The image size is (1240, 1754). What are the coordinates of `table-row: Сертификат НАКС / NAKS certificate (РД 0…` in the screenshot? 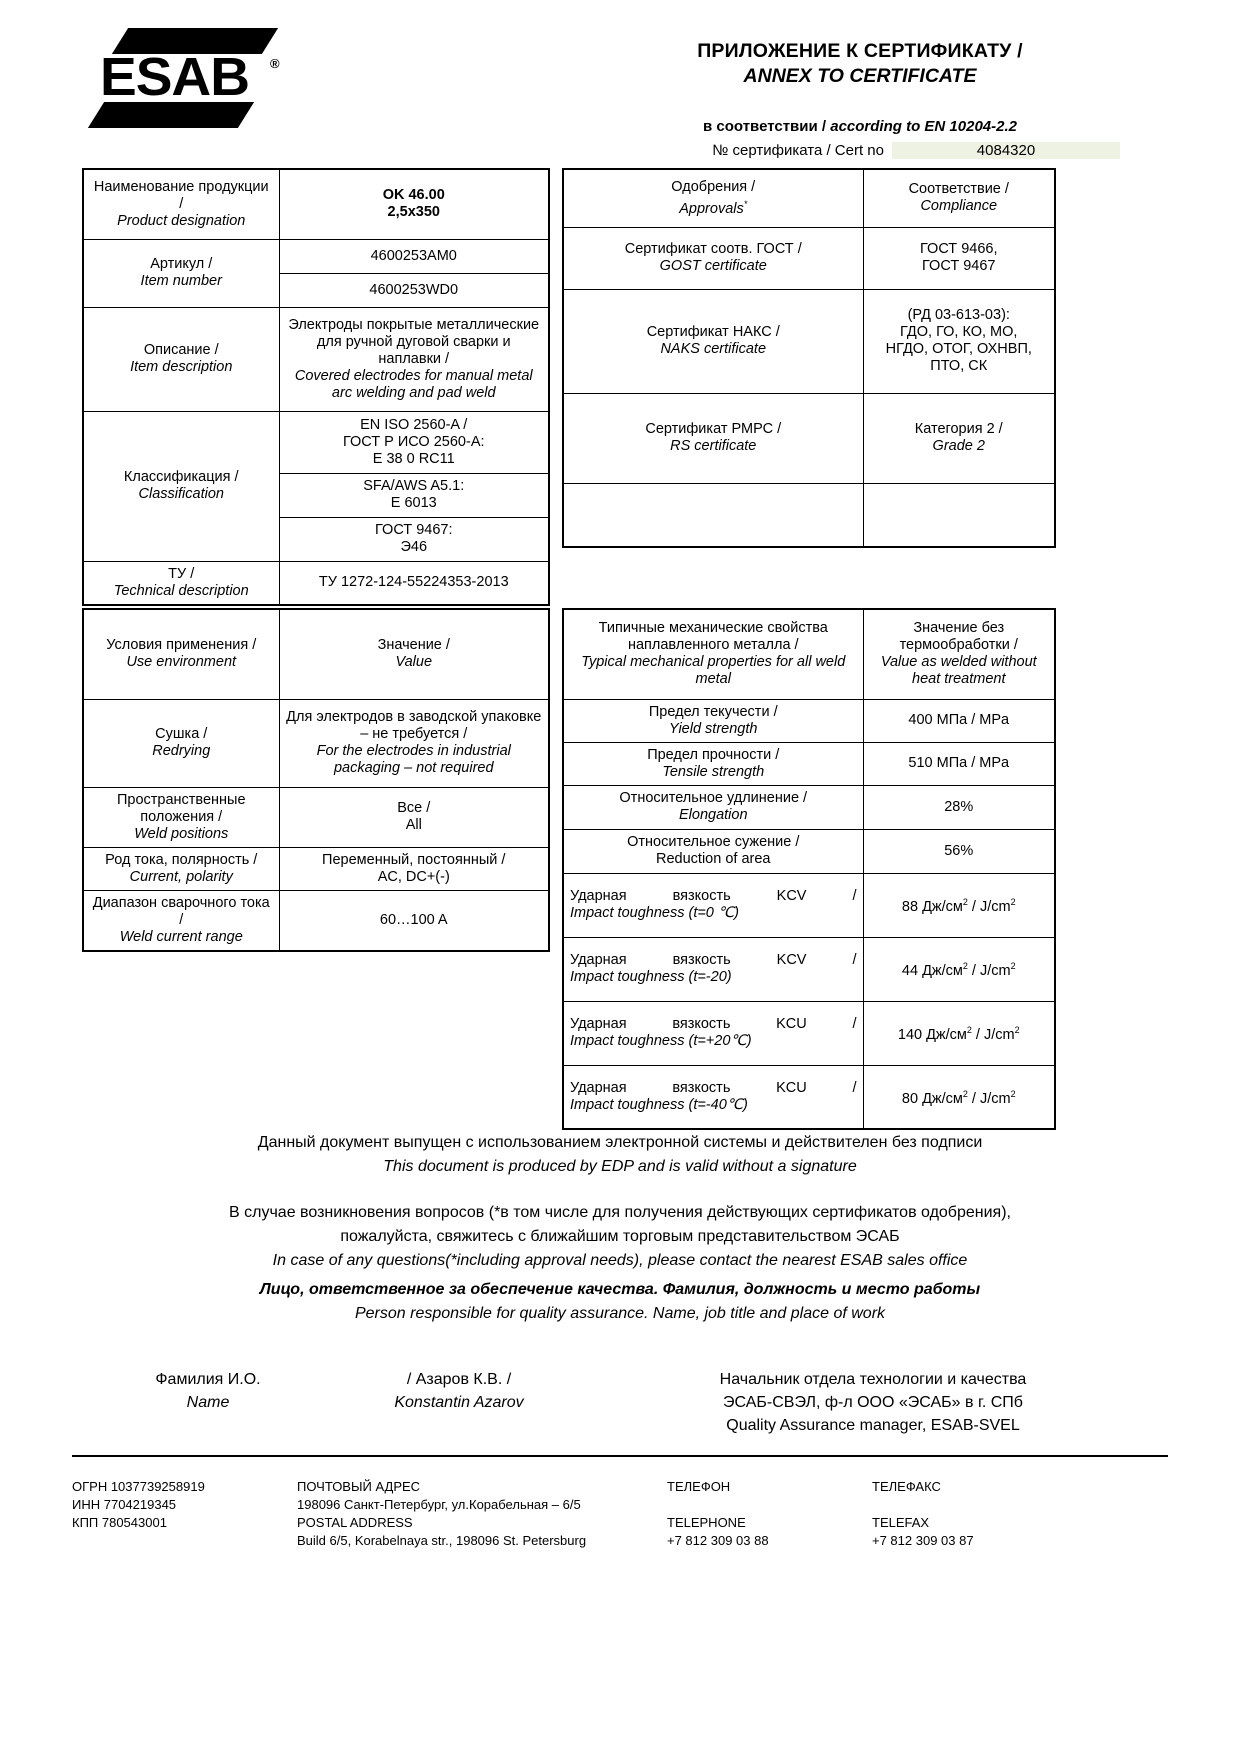 It's located at (809, 341).